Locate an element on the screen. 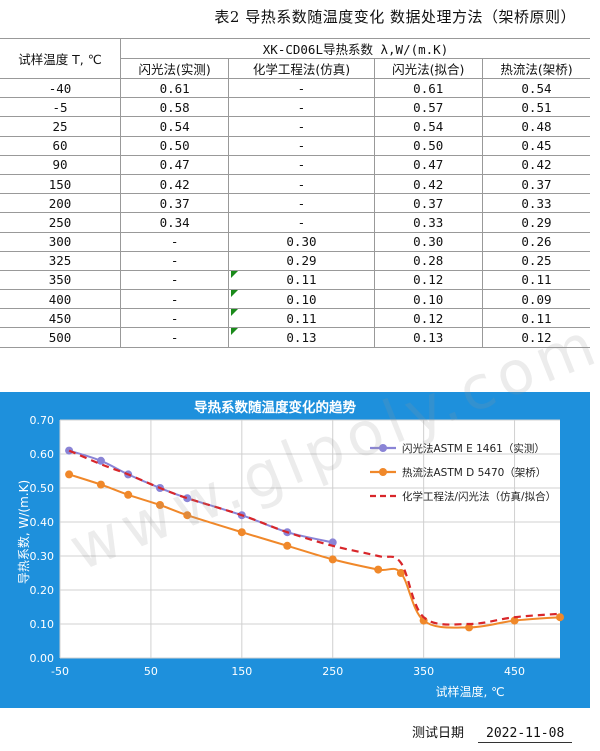 The image size is (600, 751). x-tick-label: 450 is located at coordinates (514, 671).